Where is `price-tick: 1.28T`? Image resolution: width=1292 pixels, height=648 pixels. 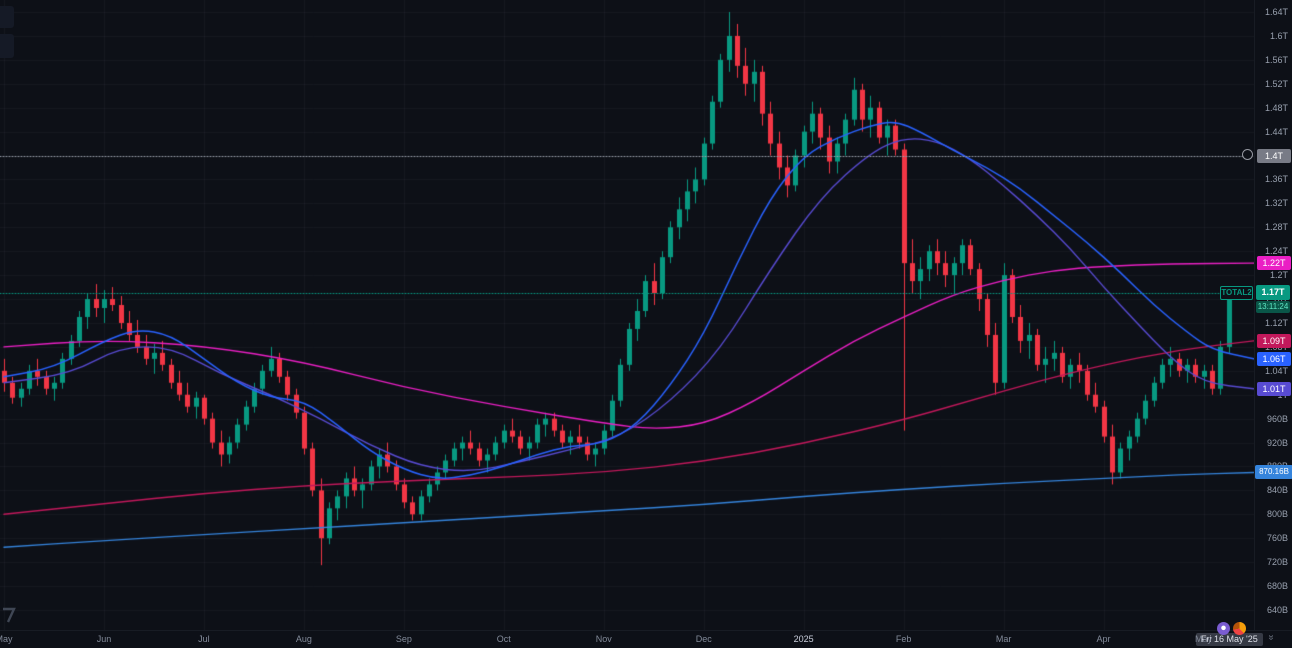
price-tick: 1.28T is located at coordinates (1276, 227).